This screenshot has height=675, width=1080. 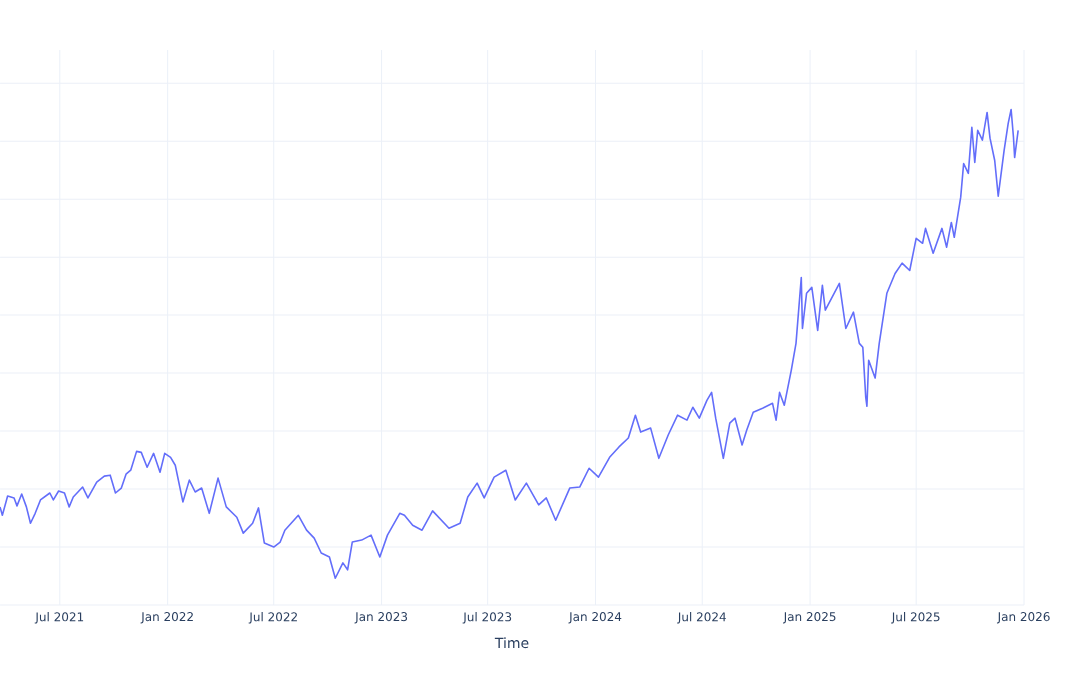 What do you see at coordinates (809, 618) in the screenshot?
I see `x-tick-label: Jan 2025` at bounding box center [809, 618].